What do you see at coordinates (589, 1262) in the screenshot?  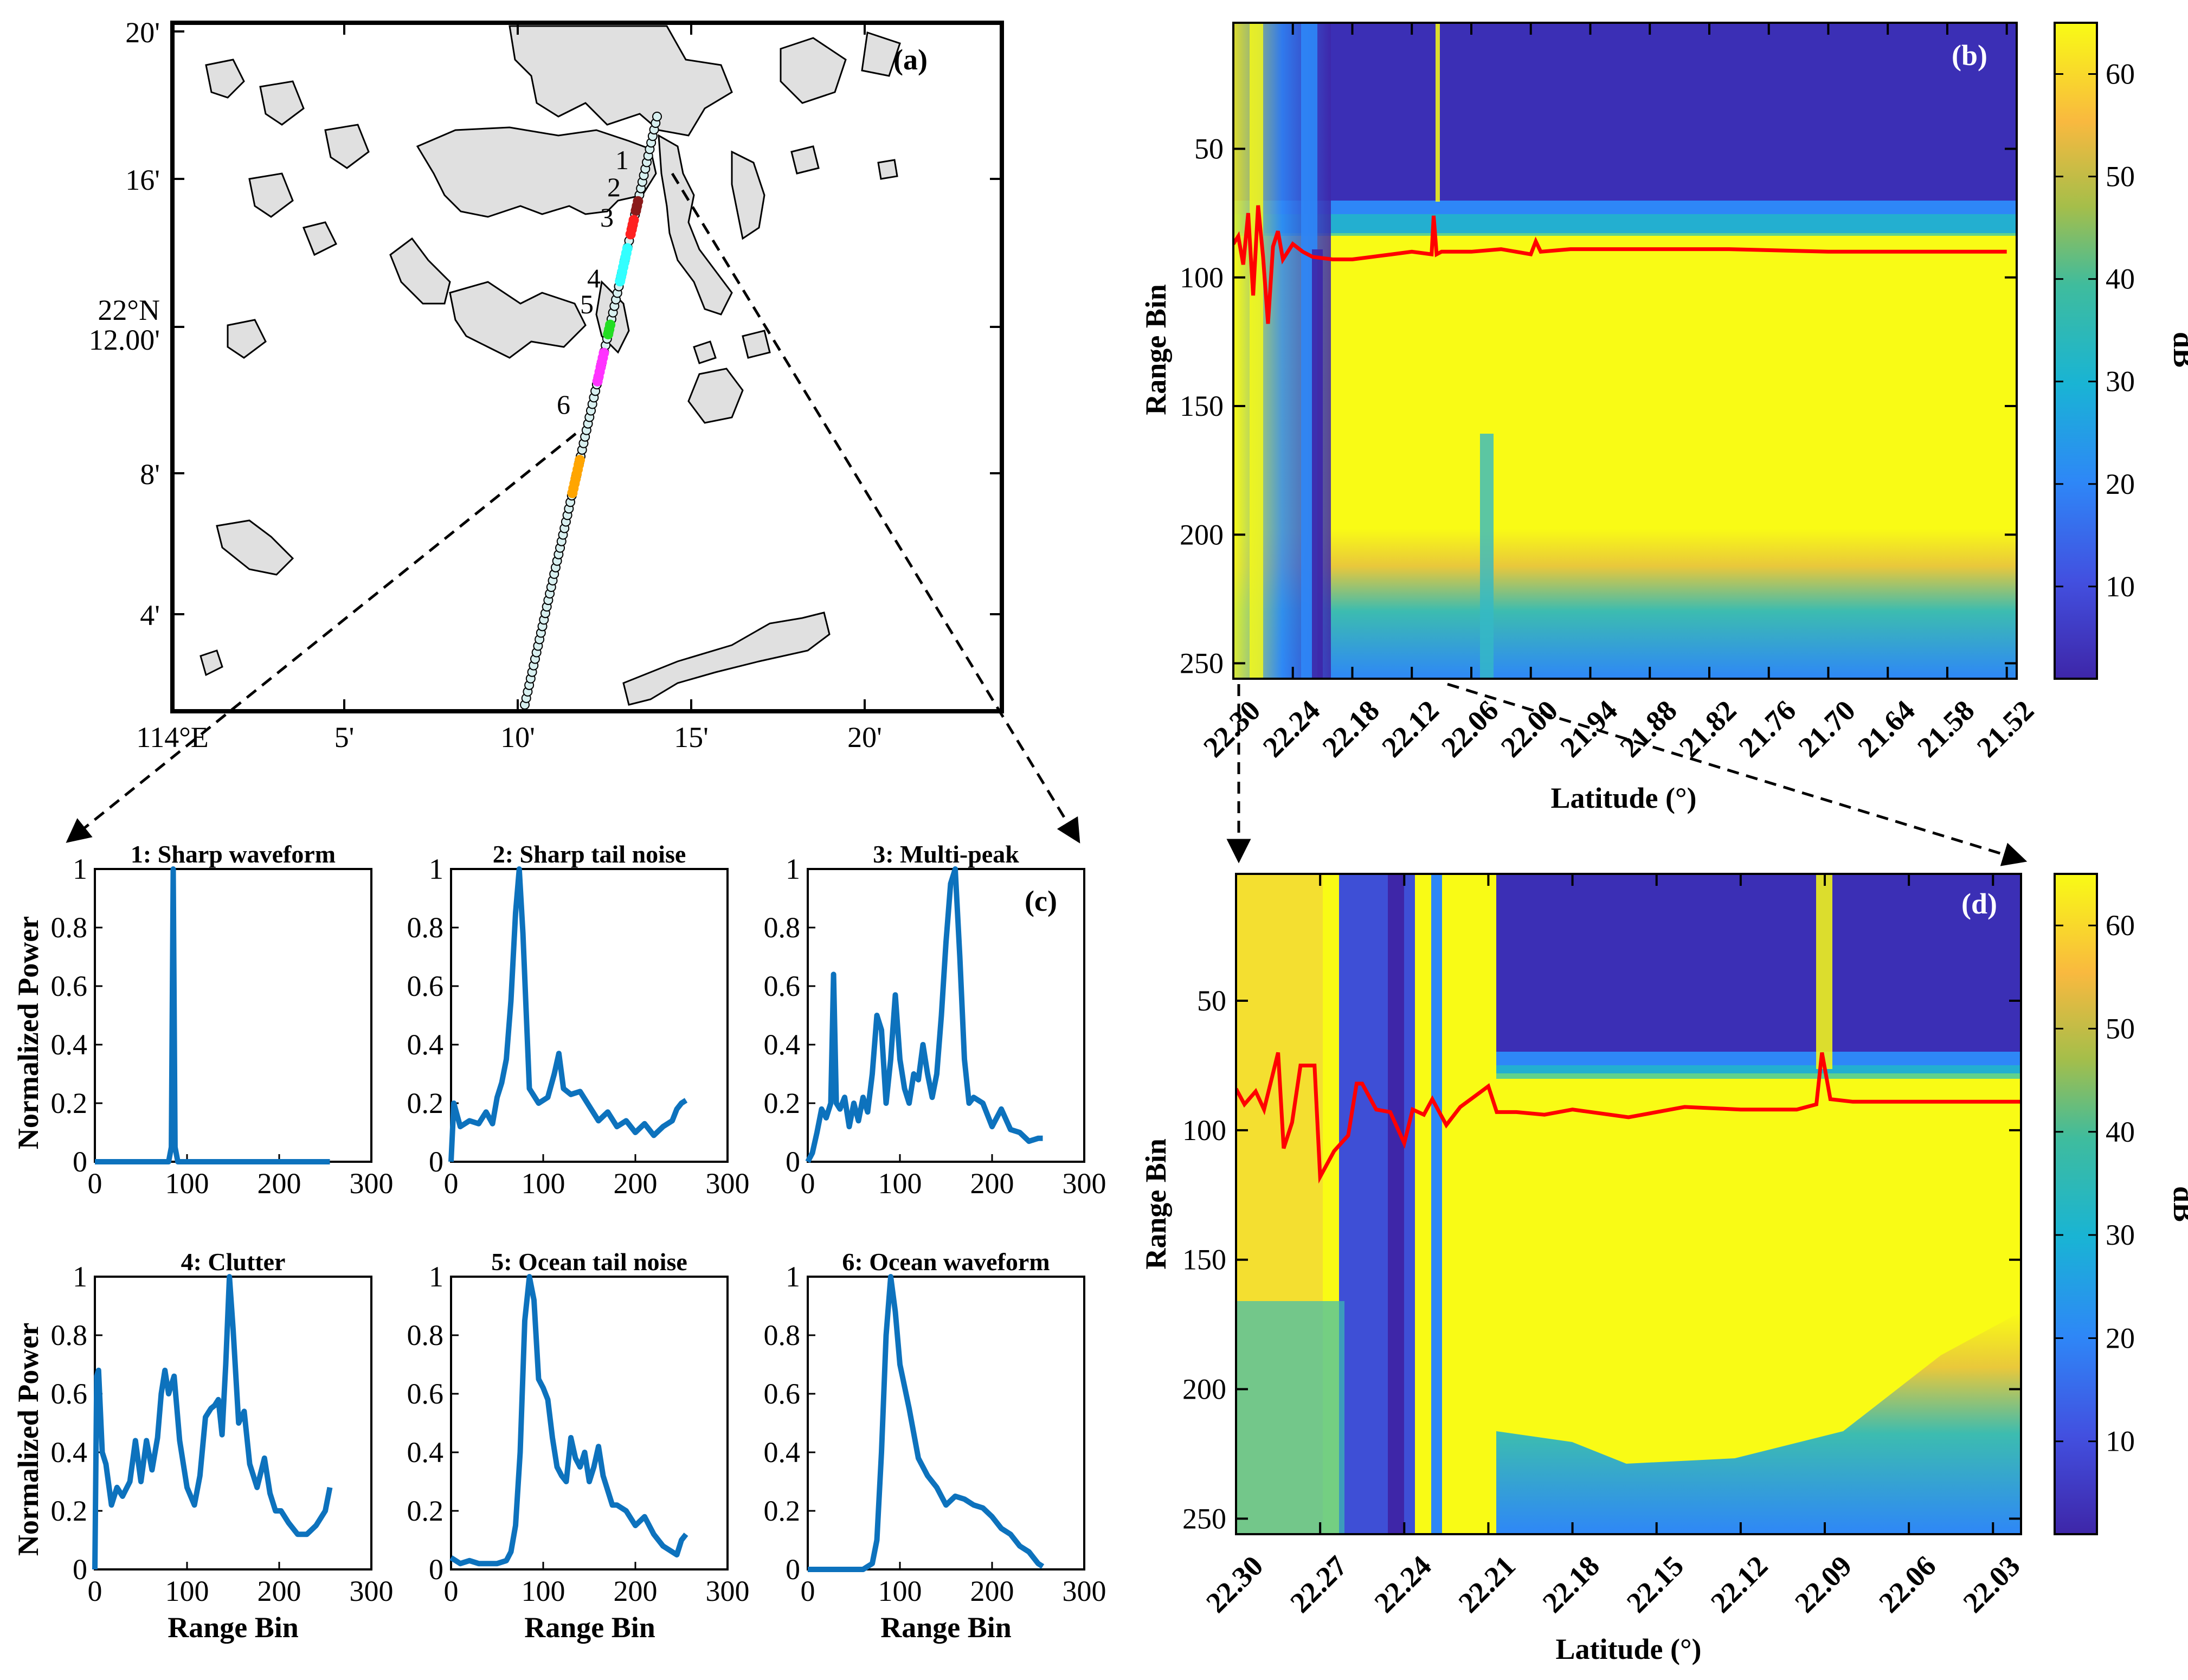 I see `subplot-title: 5: Ocean tail noise` at bounding box center [589, 1262].